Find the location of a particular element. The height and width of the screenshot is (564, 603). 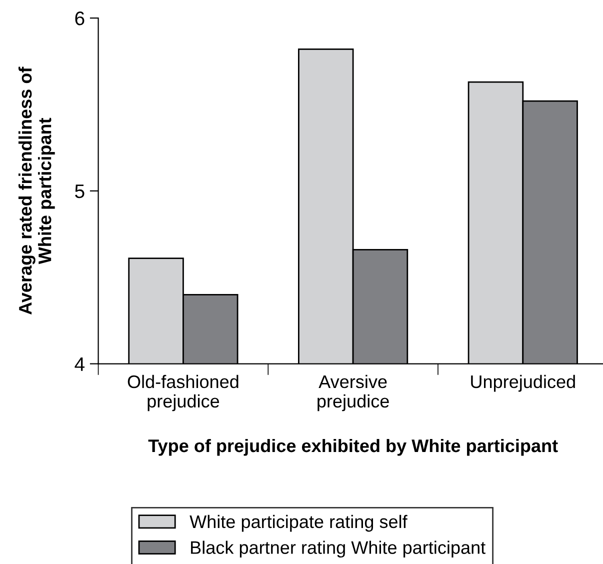

y-tick-label: 6 is located at coordinates (79, 19).